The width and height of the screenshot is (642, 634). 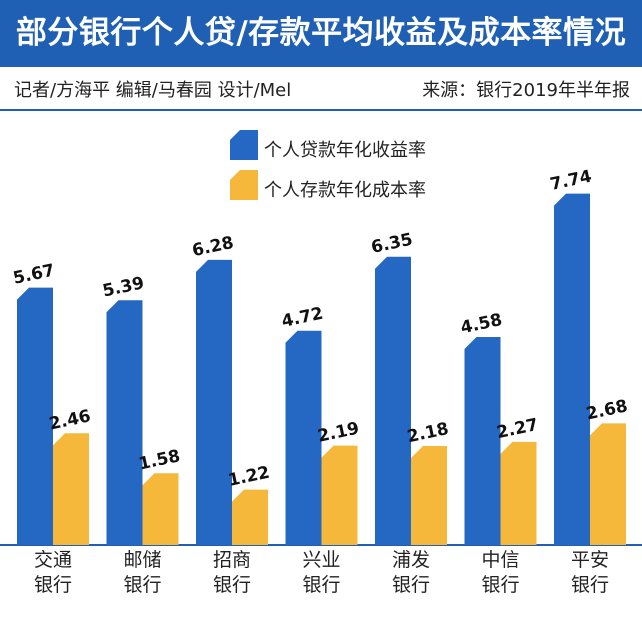 I want to click on data-label-deposit: 2.27, so click(x=517, y=429).